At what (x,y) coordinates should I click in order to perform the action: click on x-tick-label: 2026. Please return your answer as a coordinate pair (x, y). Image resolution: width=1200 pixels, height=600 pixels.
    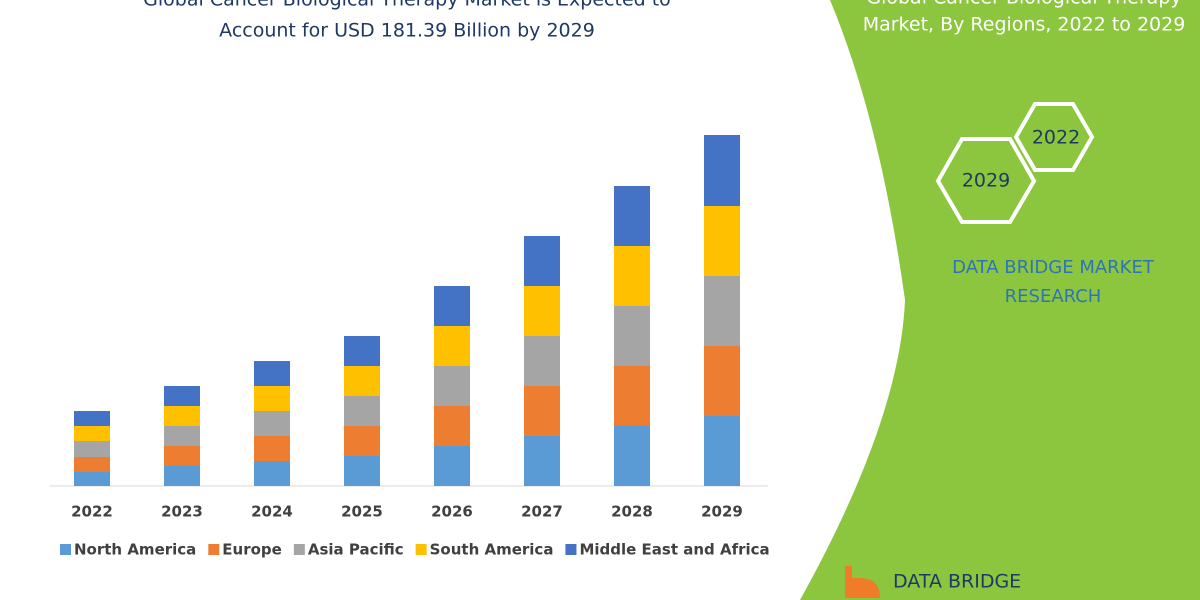
    Looking at the image, I should click on (452, 512).